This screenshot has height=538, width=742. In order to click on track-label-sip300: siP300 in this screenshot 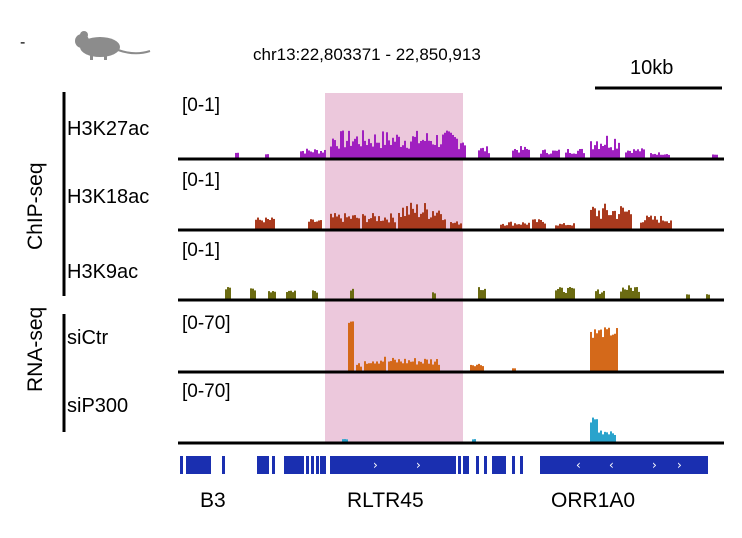, I will do `click(97, 406)`.